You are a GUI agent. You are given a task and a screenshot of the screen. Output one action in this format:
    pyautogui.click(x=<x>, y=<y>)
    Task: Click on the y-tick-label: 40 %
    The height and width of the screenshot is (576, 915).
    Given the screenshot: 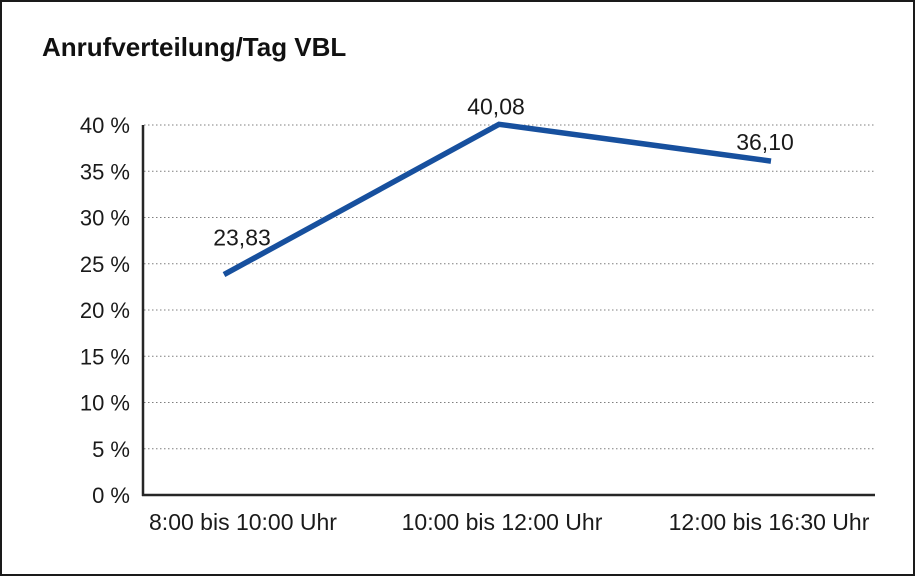 What is the action you would take?
    pyautogui.click(x=105, y=125)
    